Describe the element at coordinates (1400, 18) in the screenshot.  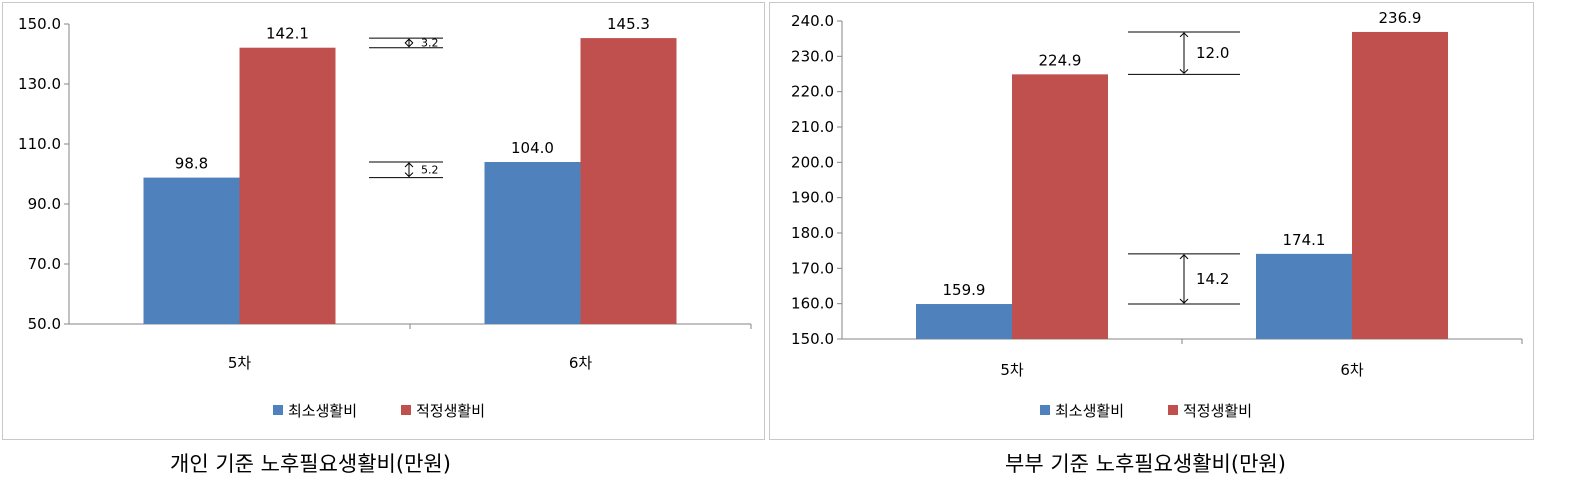
I see `data-label: 236.9` at that location.